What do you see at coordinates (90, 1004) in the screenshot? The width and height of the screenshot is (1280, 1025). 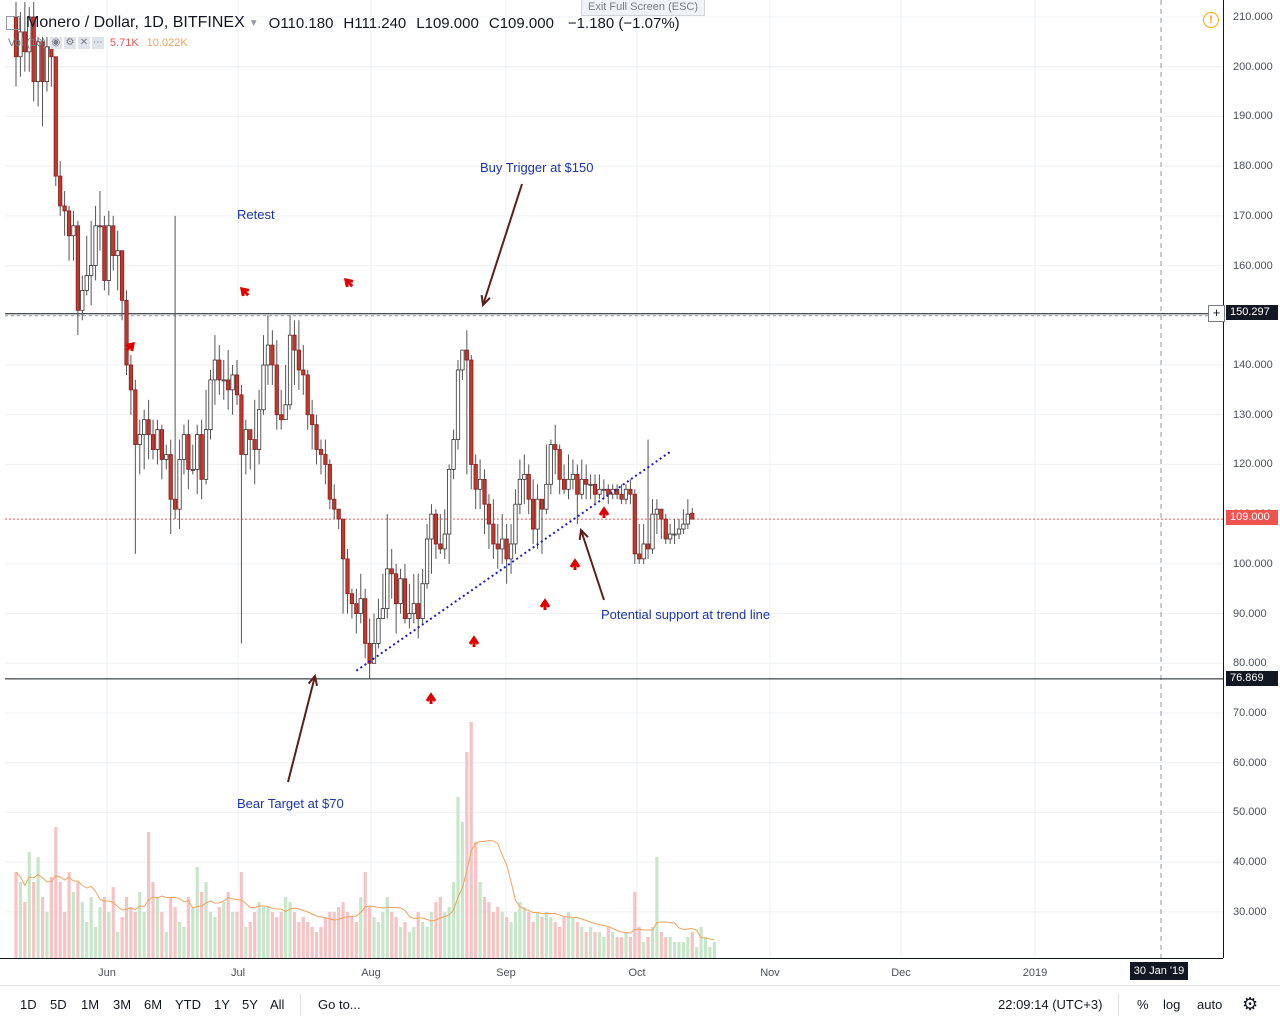 I see `range-1m: 1M` at bounding box center [90, 1004].